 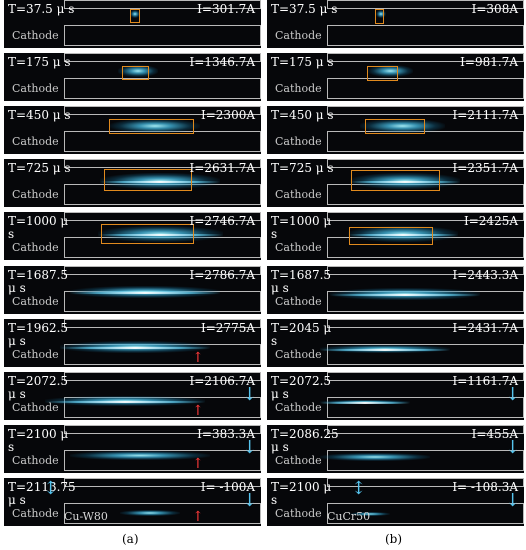 What do you see at coordinates (132, 449) in the screenshot?
I see `frame-a-9: T=2100 μ s I=383.3A Cathode ↑ ↓` at bounding box center [132, 449].